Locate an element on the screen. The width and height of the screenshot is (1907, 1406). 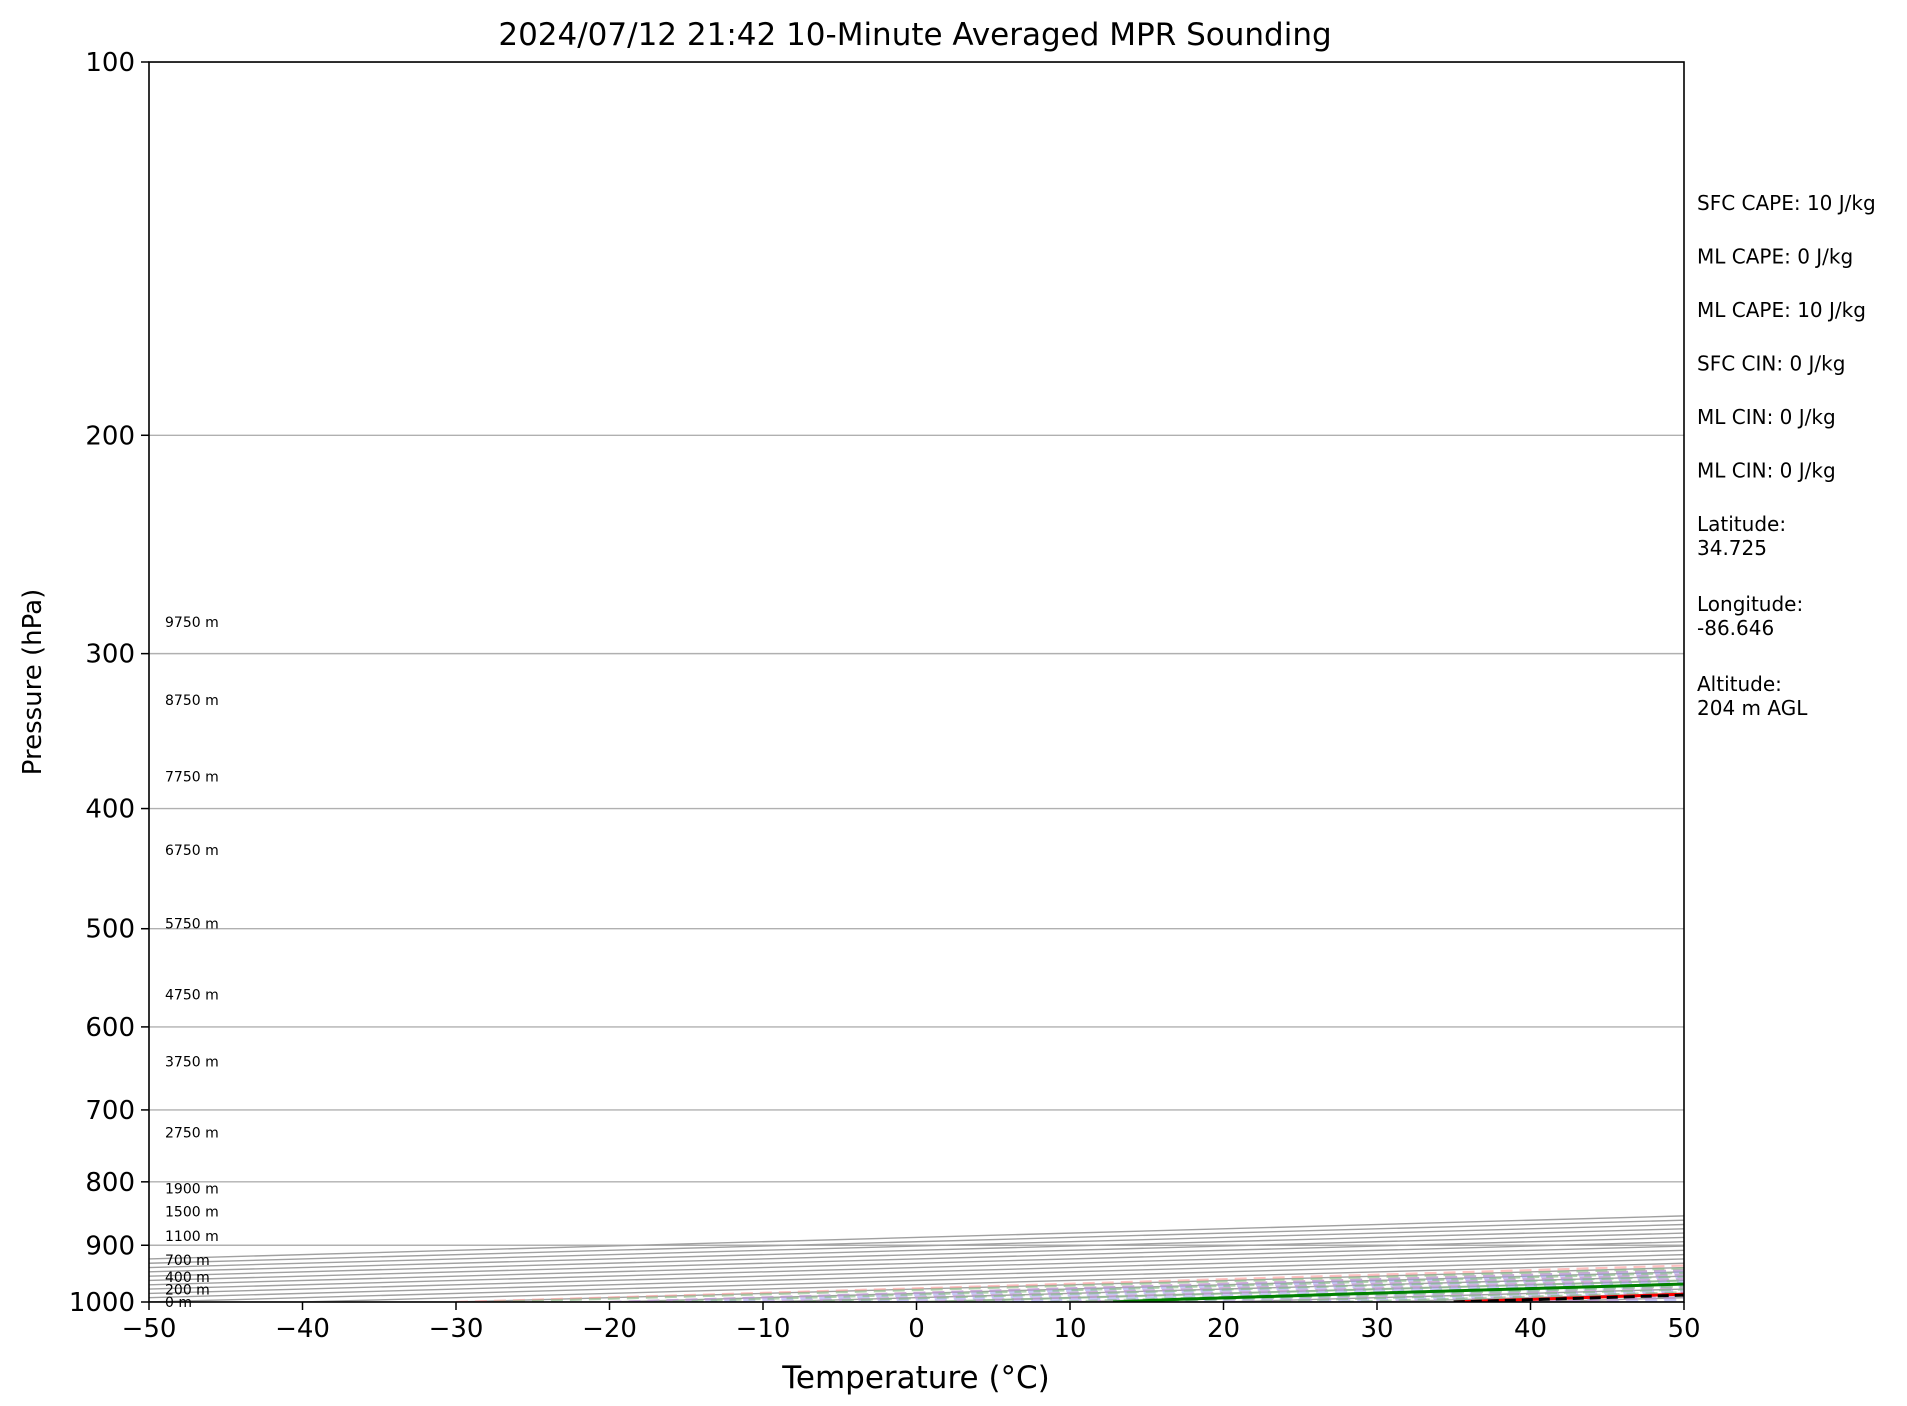
info-value: 204 m AGL is located at coordinates (1752, 708).